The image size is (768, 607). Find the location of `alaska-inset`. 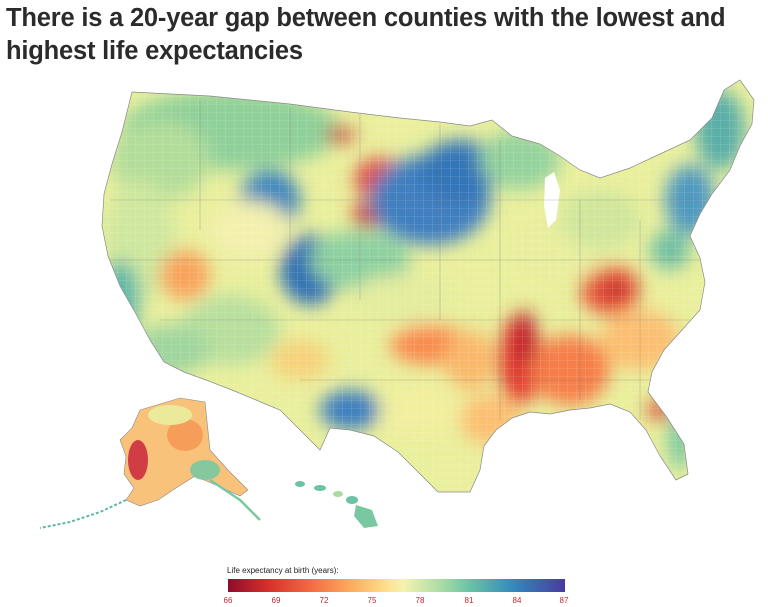

alaska-inset is located at coordinates (150, 463).